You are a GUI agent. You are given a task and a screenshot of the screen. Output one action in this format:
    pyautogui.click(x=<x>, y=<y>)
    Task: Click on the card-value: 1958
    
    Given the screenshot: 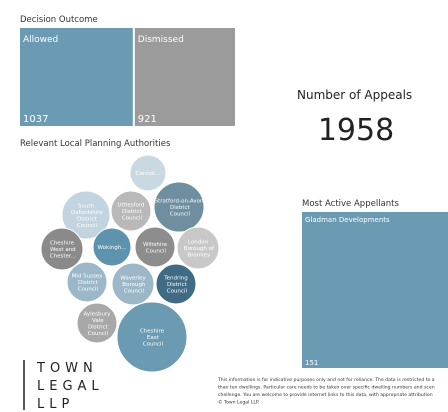 What is the action you would take?
    pyautogui.click(x=356, y=130)
    